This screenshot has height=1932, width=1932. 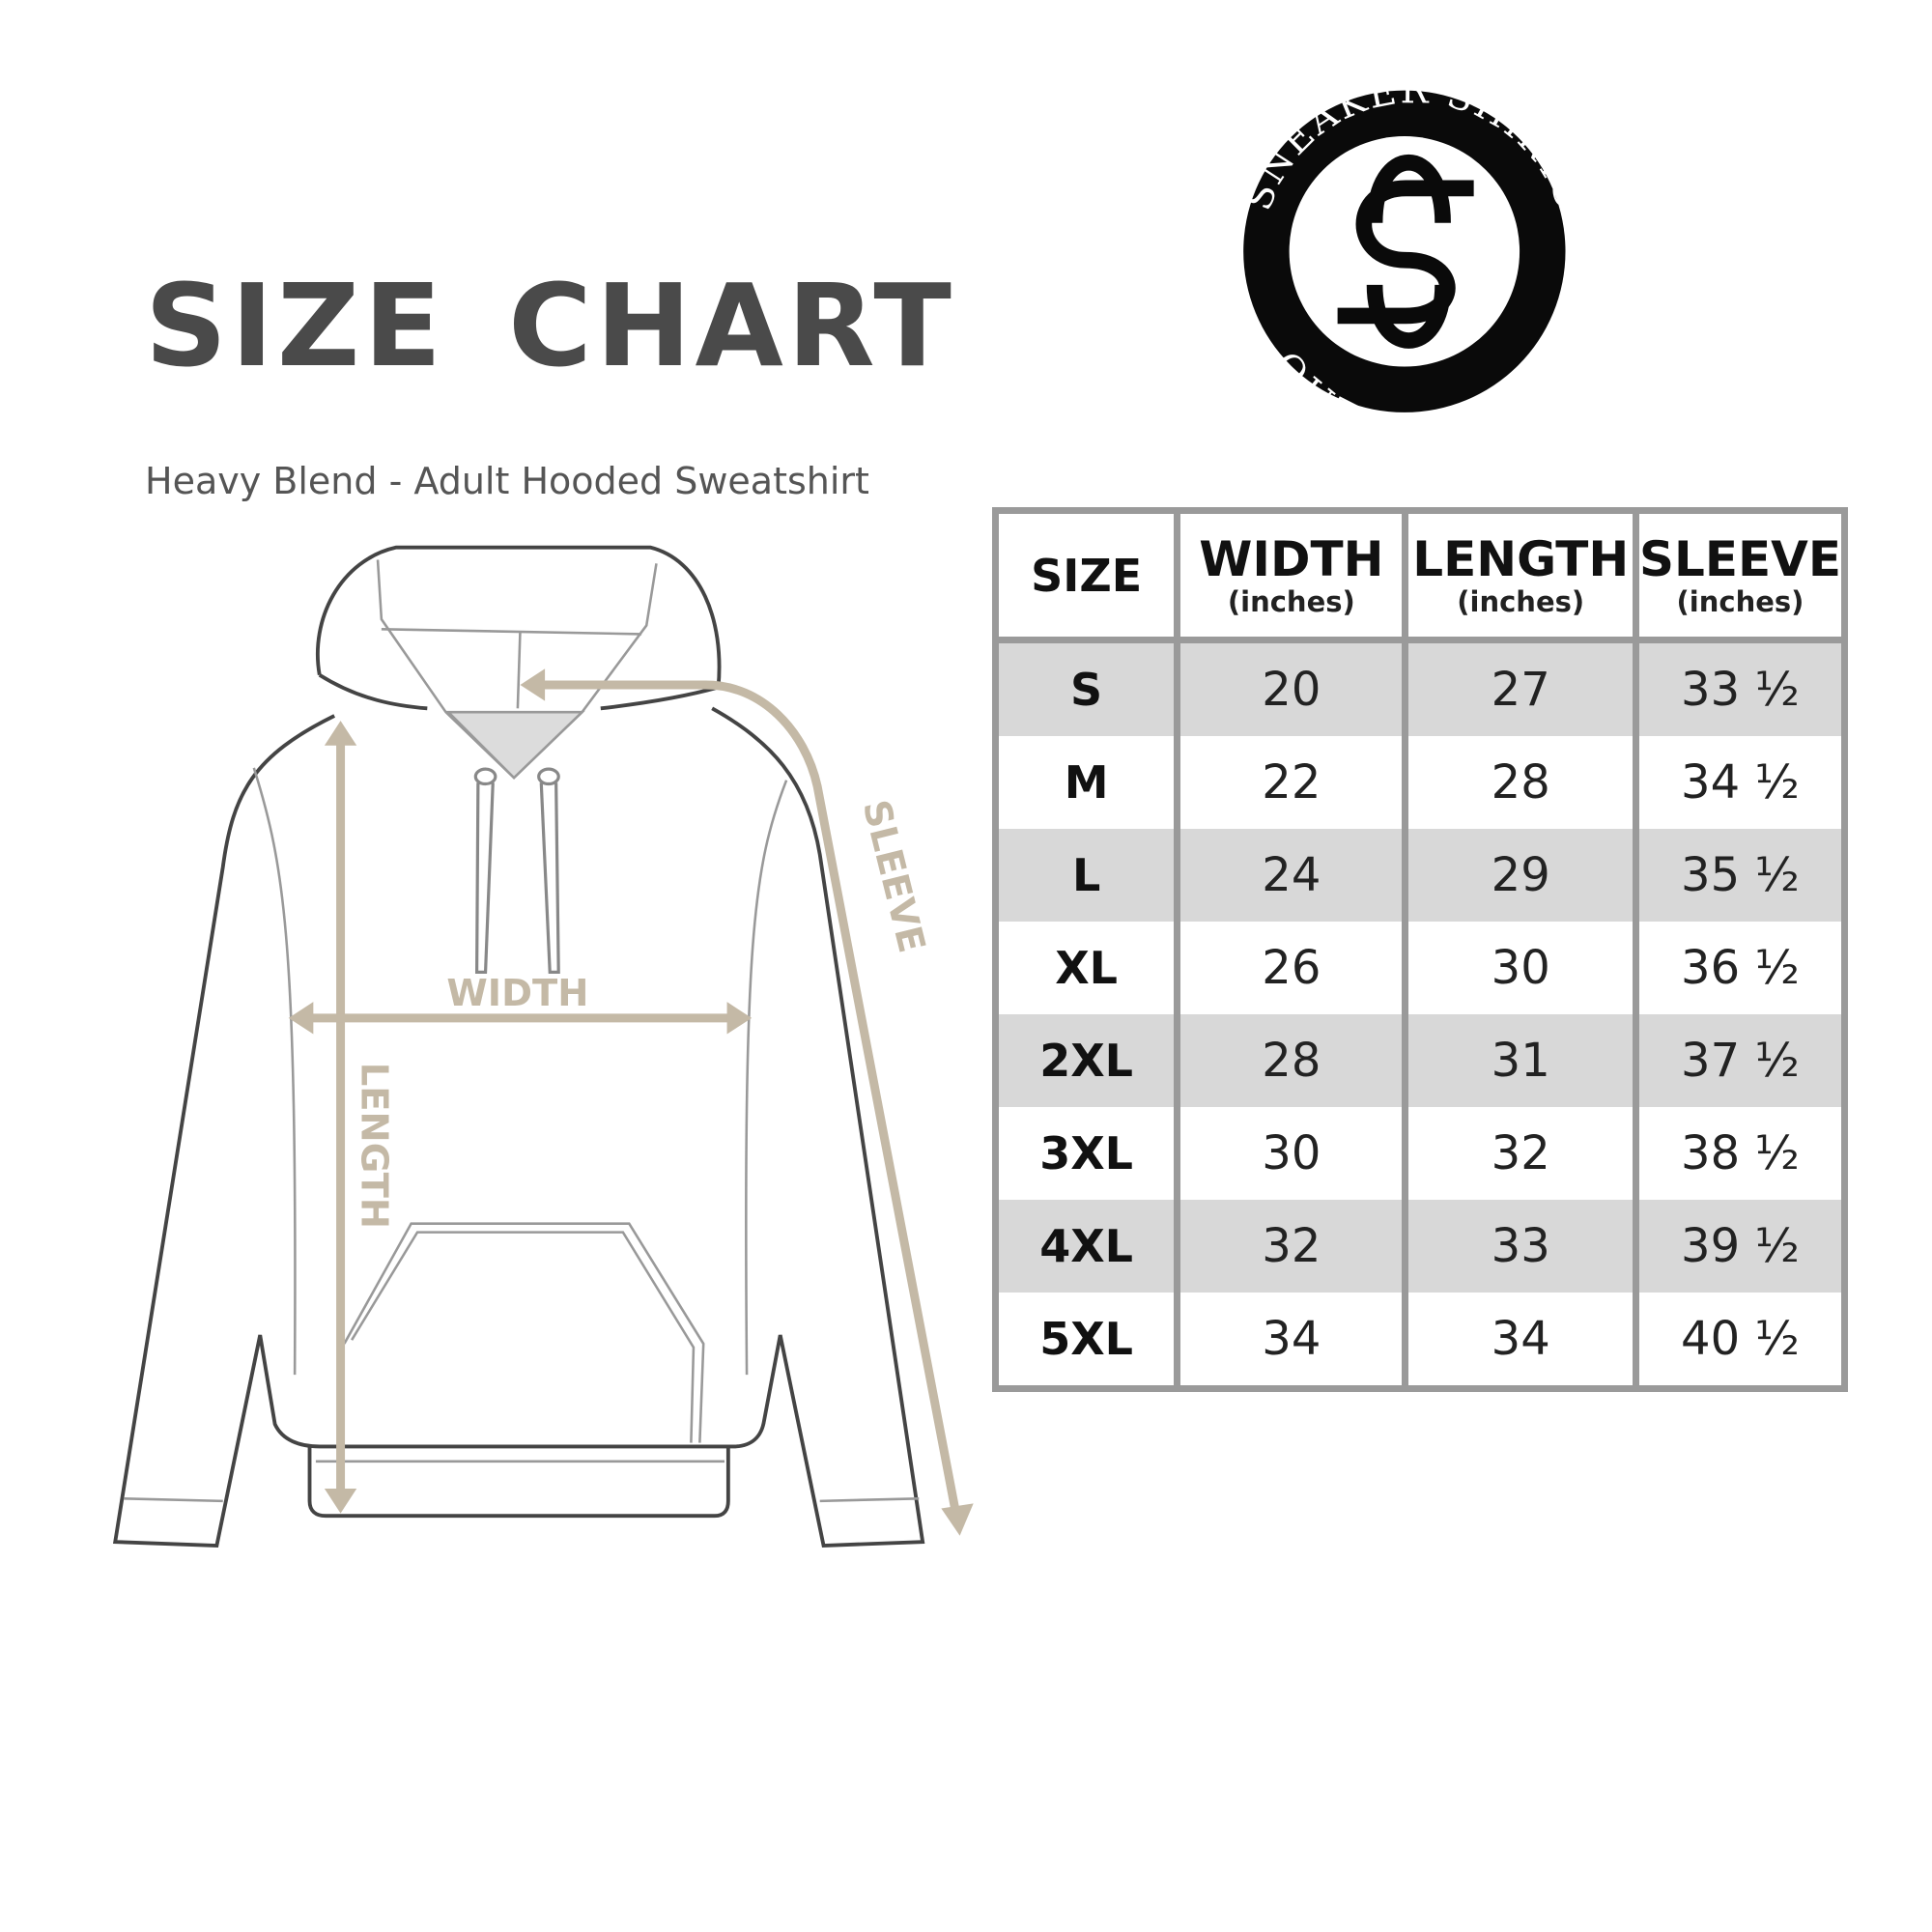 I want to click on size-cell: 4XL, so click(x=1086, y=1246).